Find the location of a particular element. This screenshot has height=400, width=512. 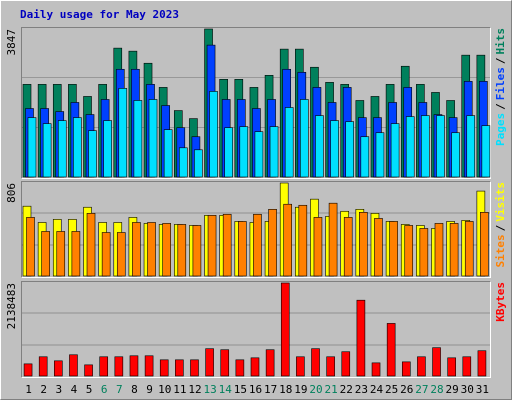

x-tick-label: 2 is located at coordinates (43, 389).